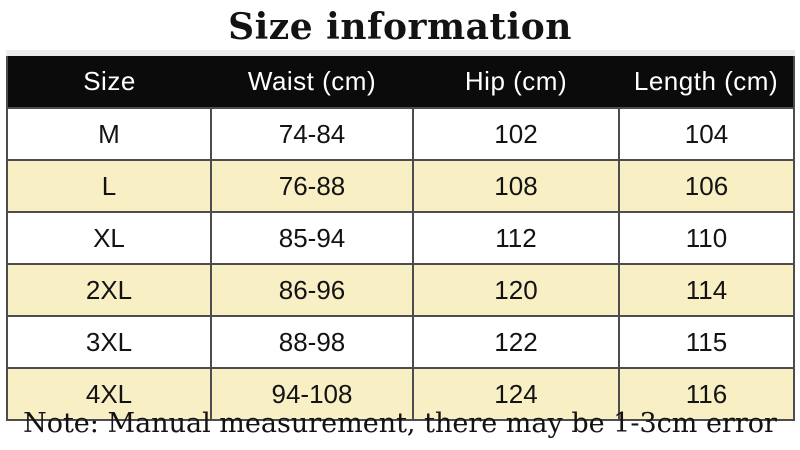 Image resolution: width=800 pixels, height=450 pixels. What do you see at coordinates (312, 80) in the screenshot?
I see `column-header-waist: Waist (cm)` at bounding box center [312, 80].